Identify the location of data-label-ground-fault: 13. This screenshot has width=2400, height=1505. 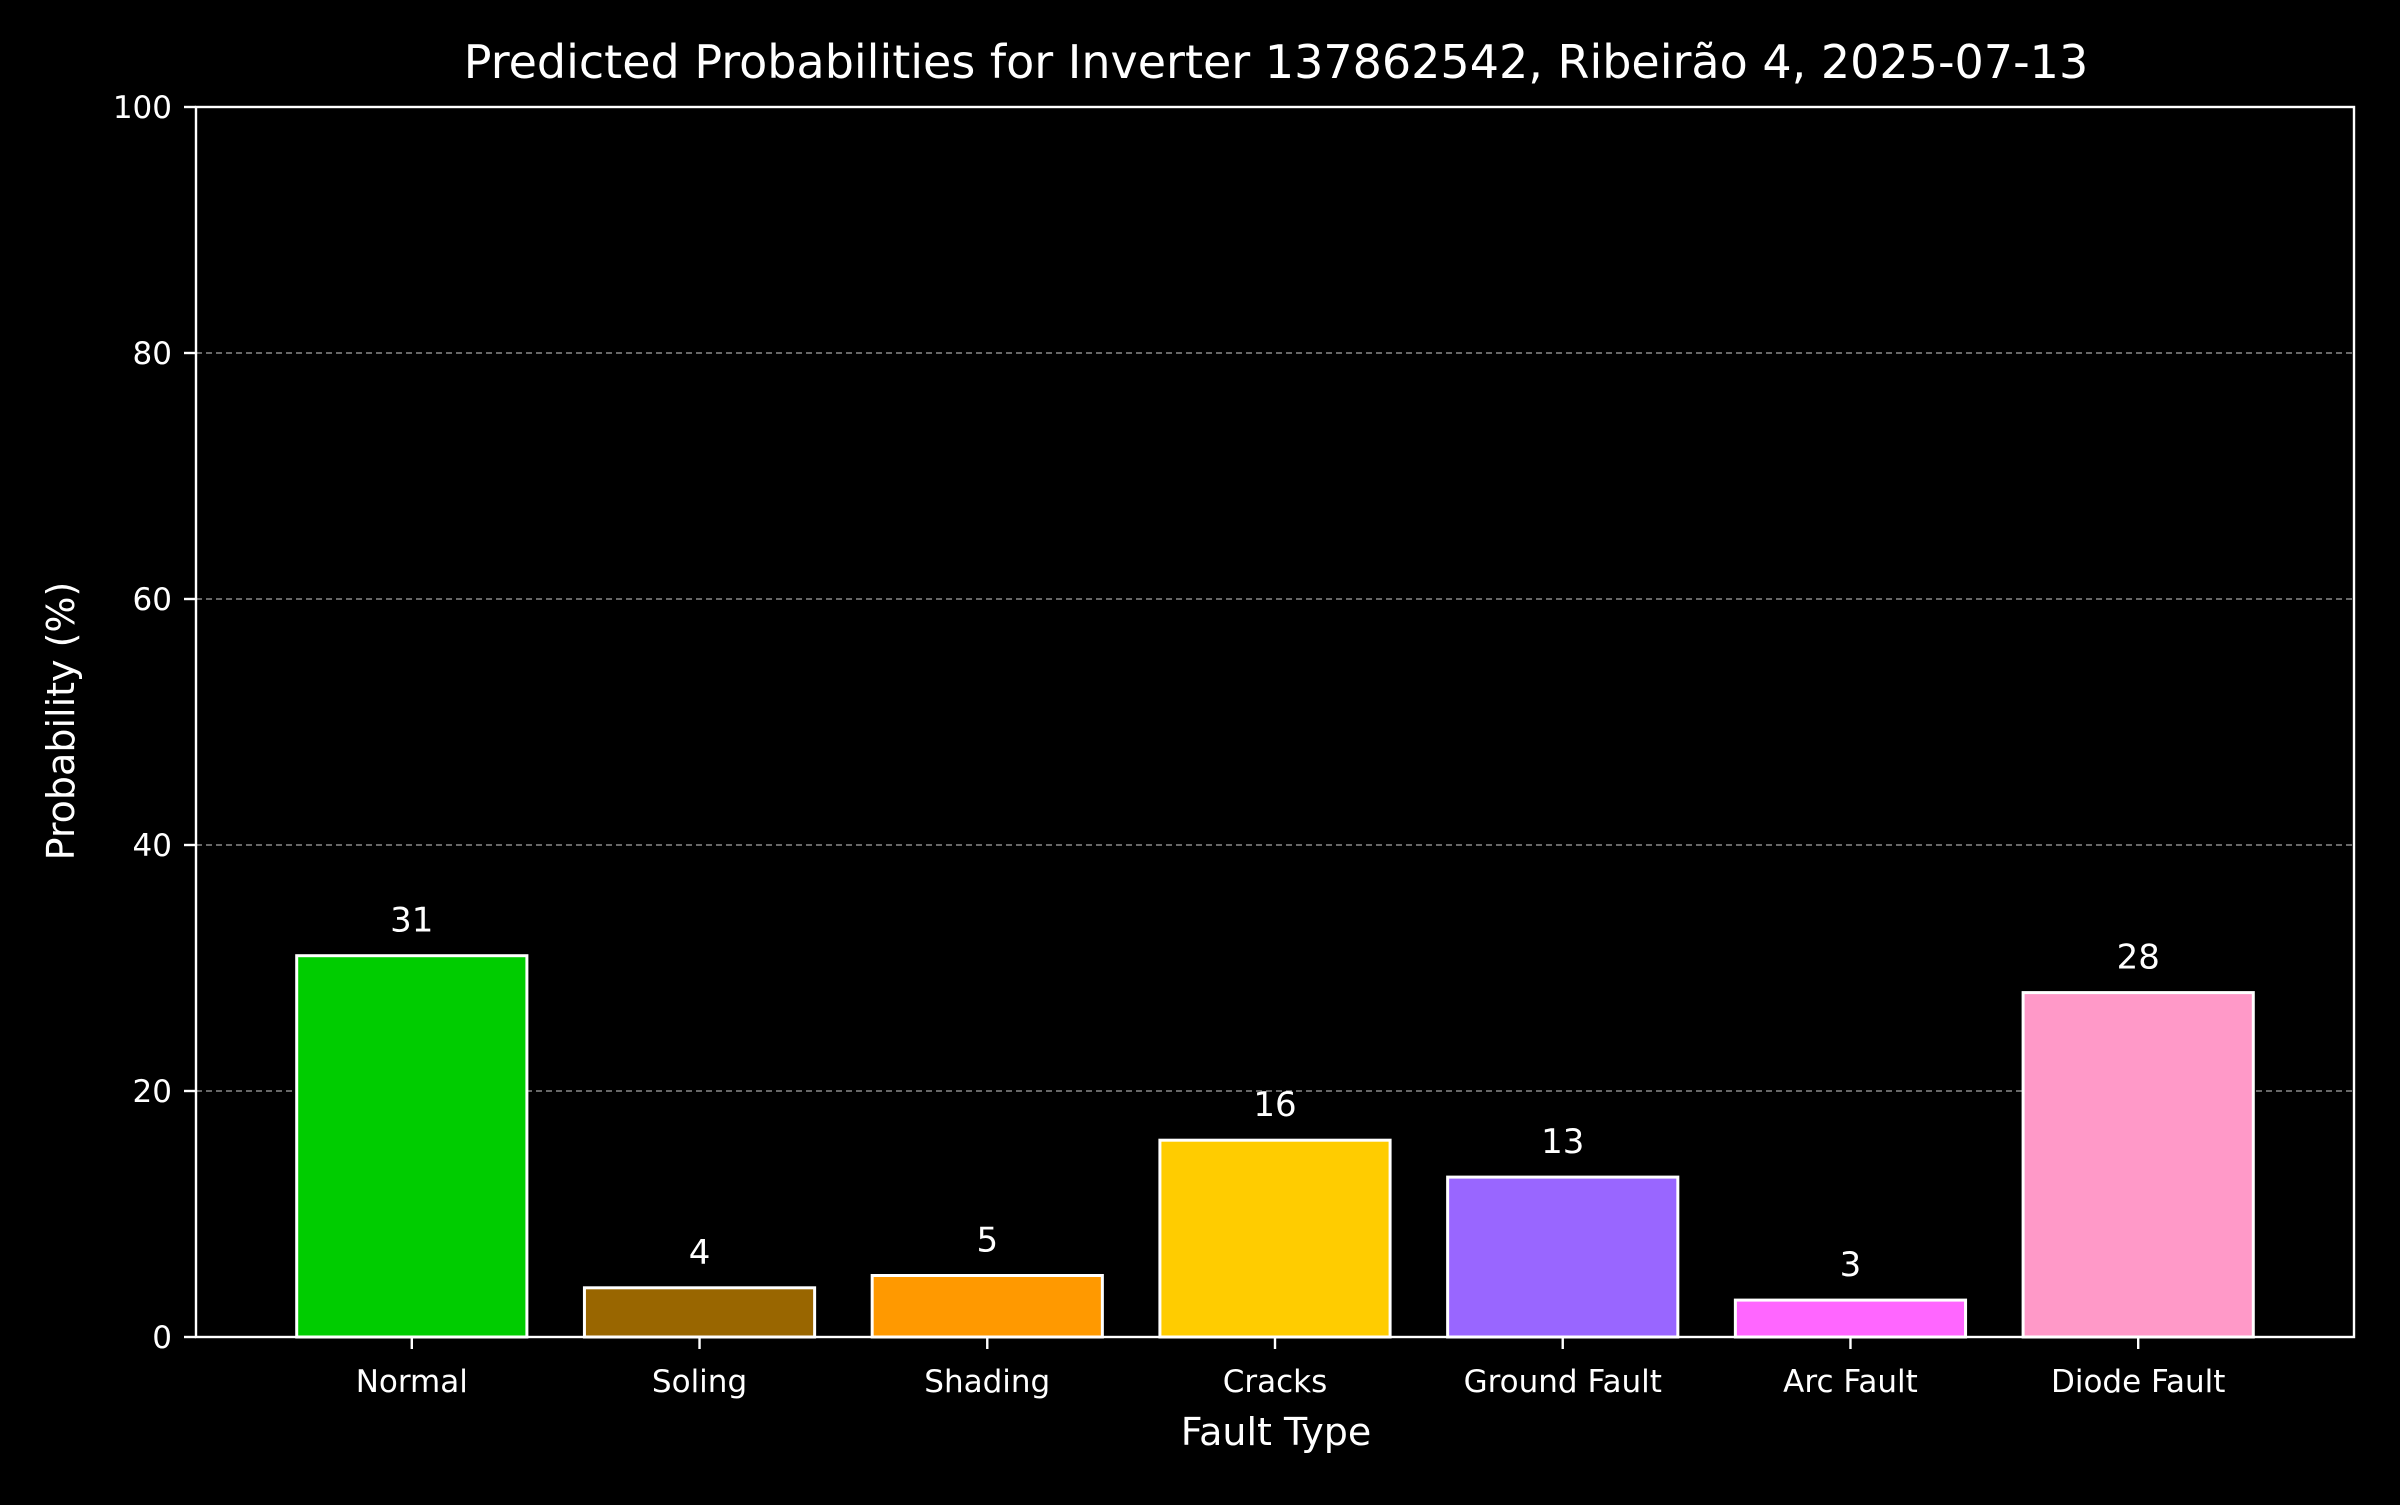
(1562, 1142).